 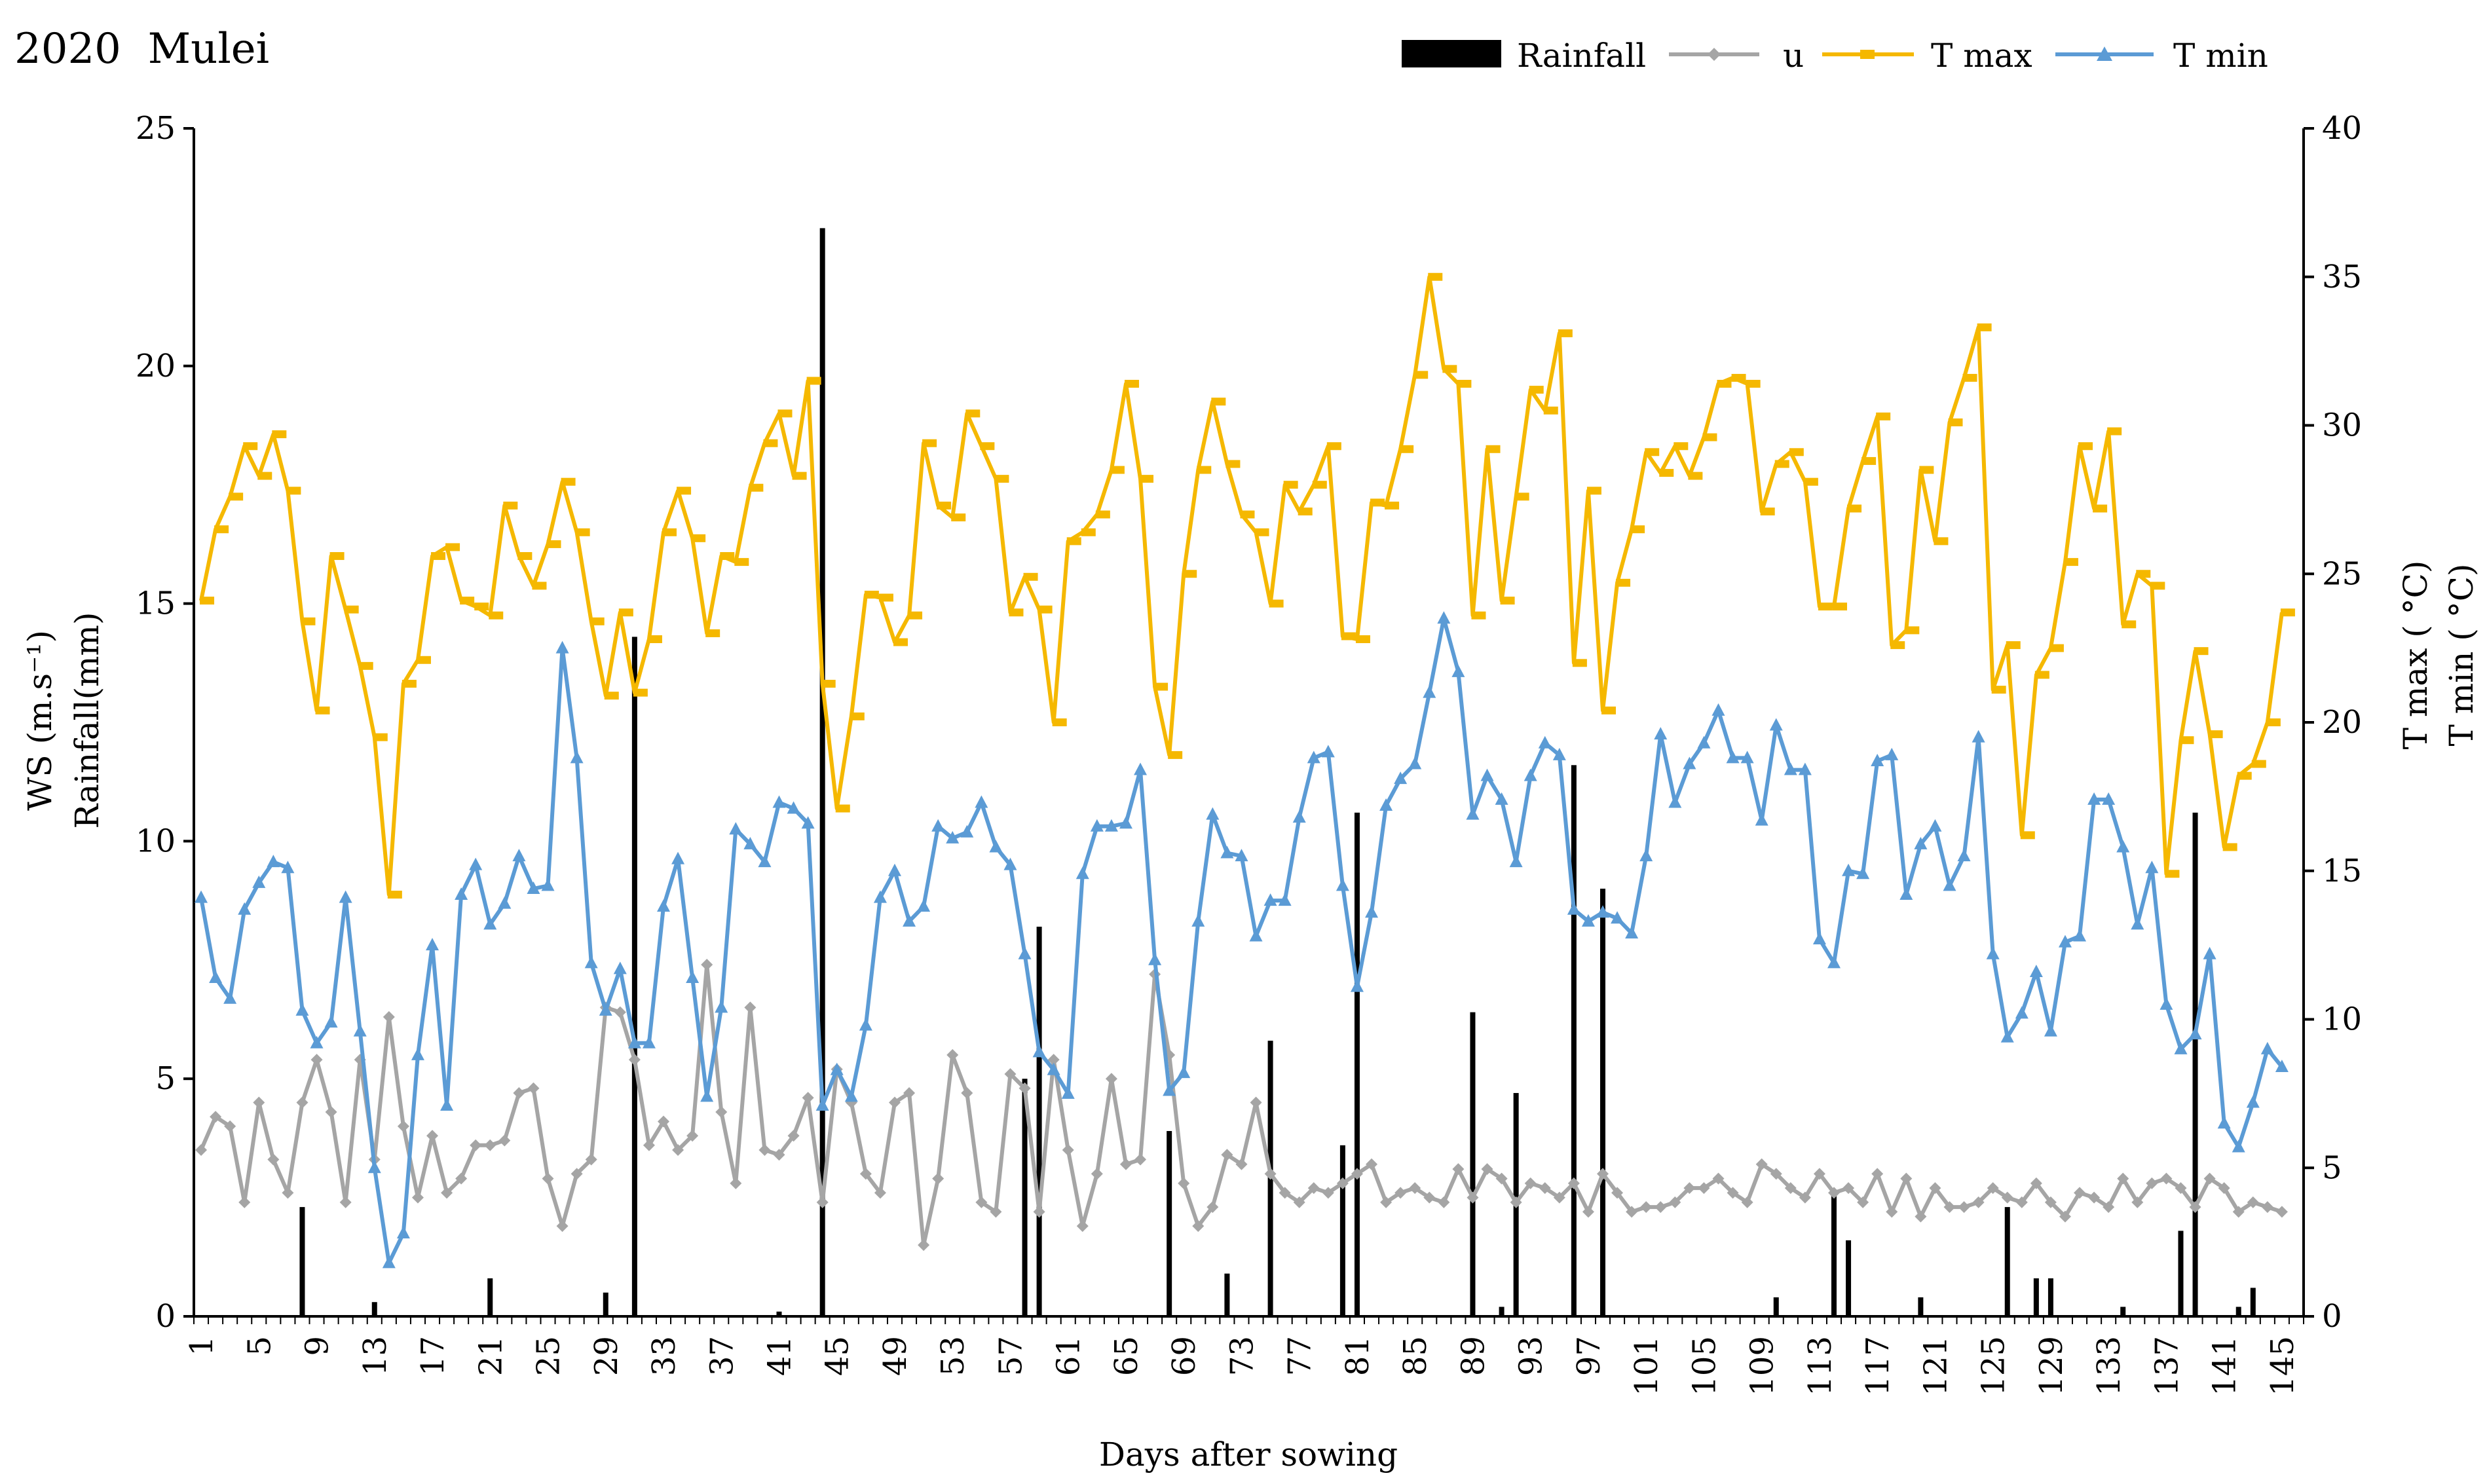 What do you see at coordinates (2342, 277) in the screenshot?
I see `right-y-tick-label: 35` at bounding box center [2342, 277].